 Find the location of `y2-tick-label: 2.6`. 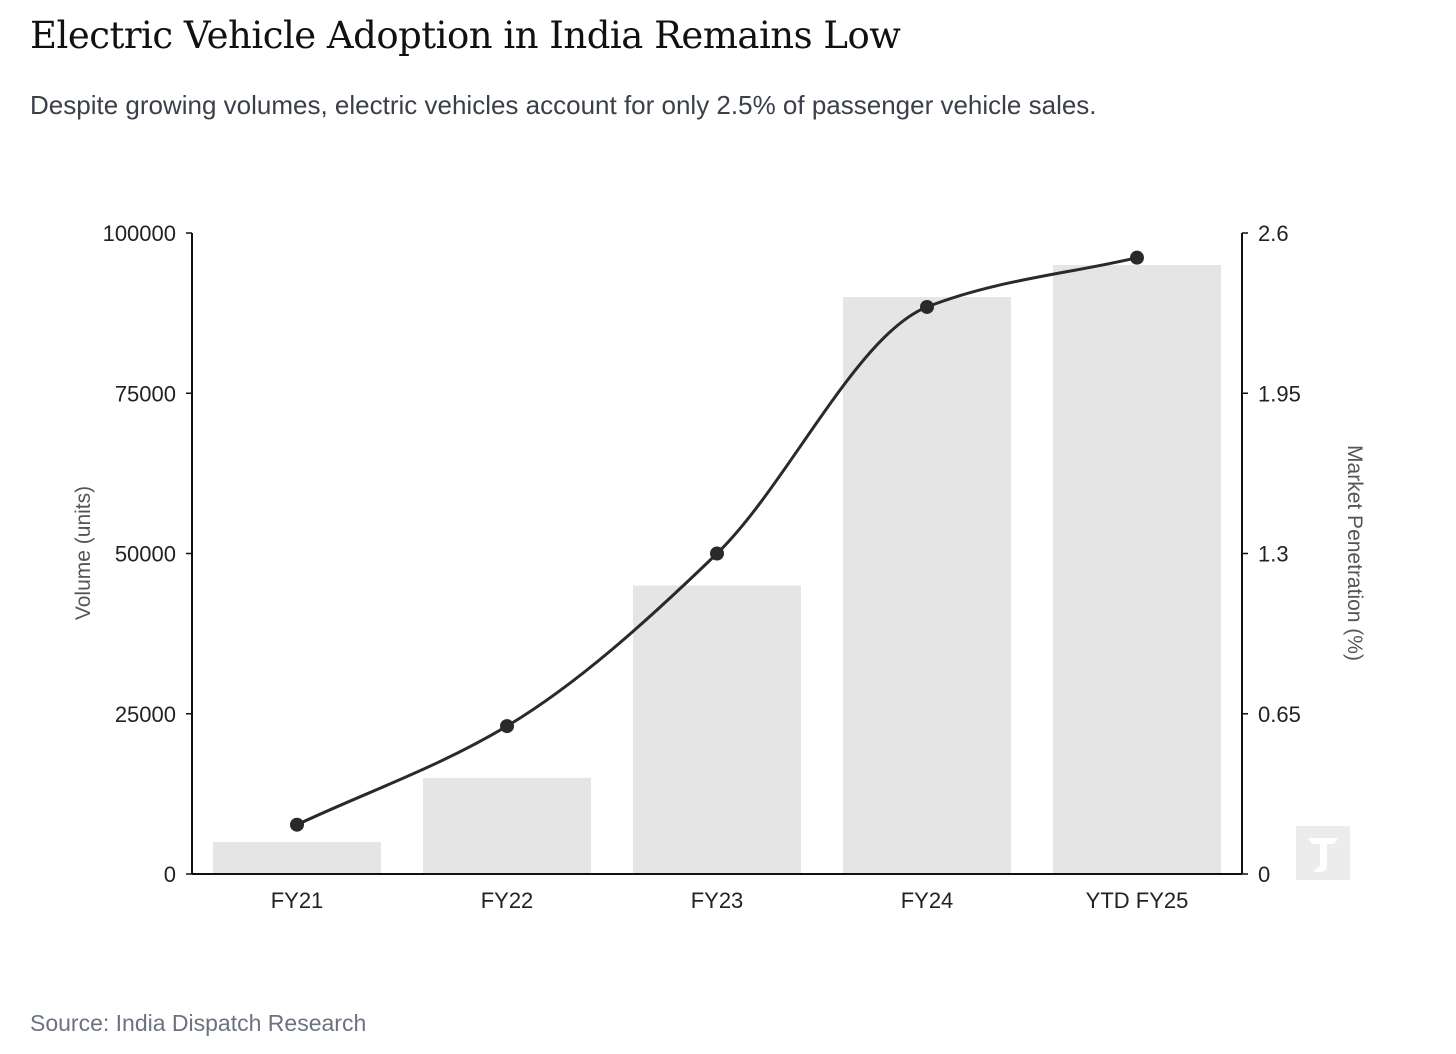

y2-tick-label: 2.6 is located at coordinates (1273, 233).